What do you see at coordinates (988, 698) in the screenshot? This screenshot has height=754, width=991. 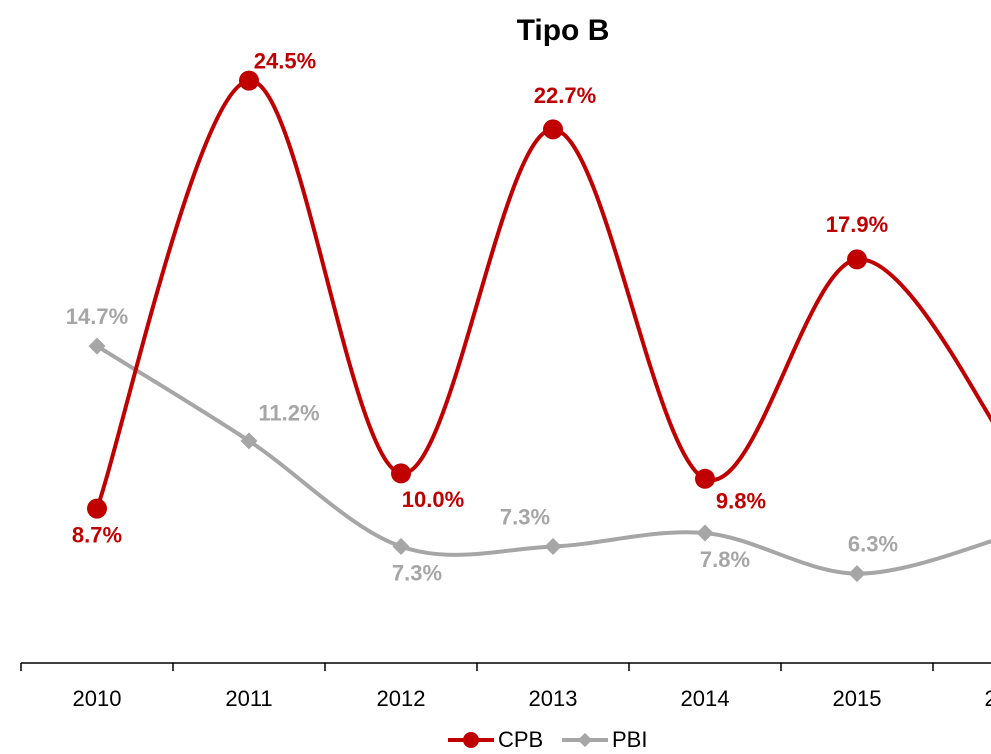 I see `x-tick-label: 2016` at bounding box center [988, 698].